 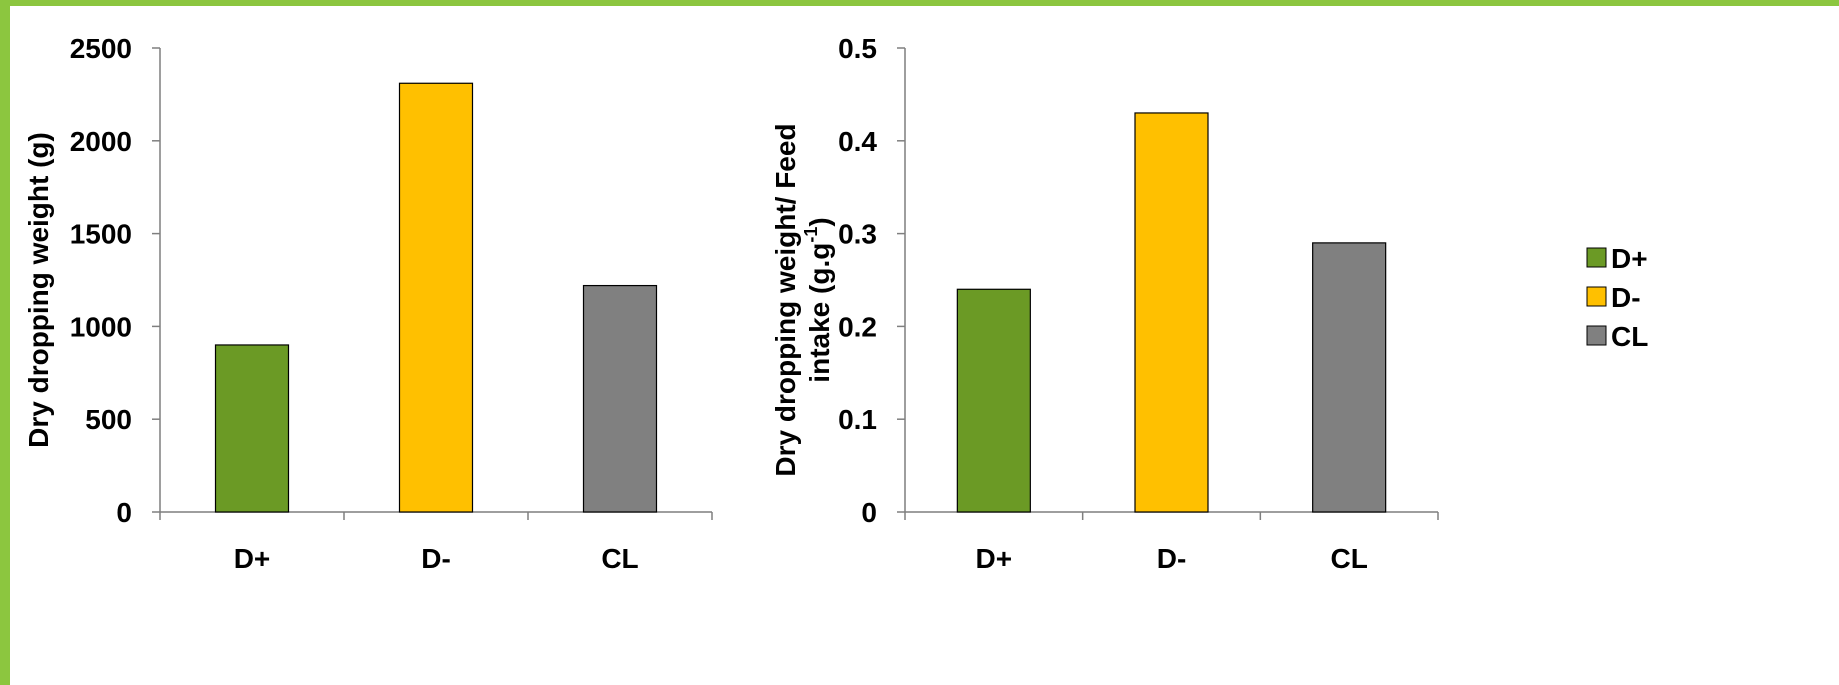 What do you see at coordinates (857, 326) in the screenshot?
I see `y-tick-label: 0.2` at bounding box center [857, 326].